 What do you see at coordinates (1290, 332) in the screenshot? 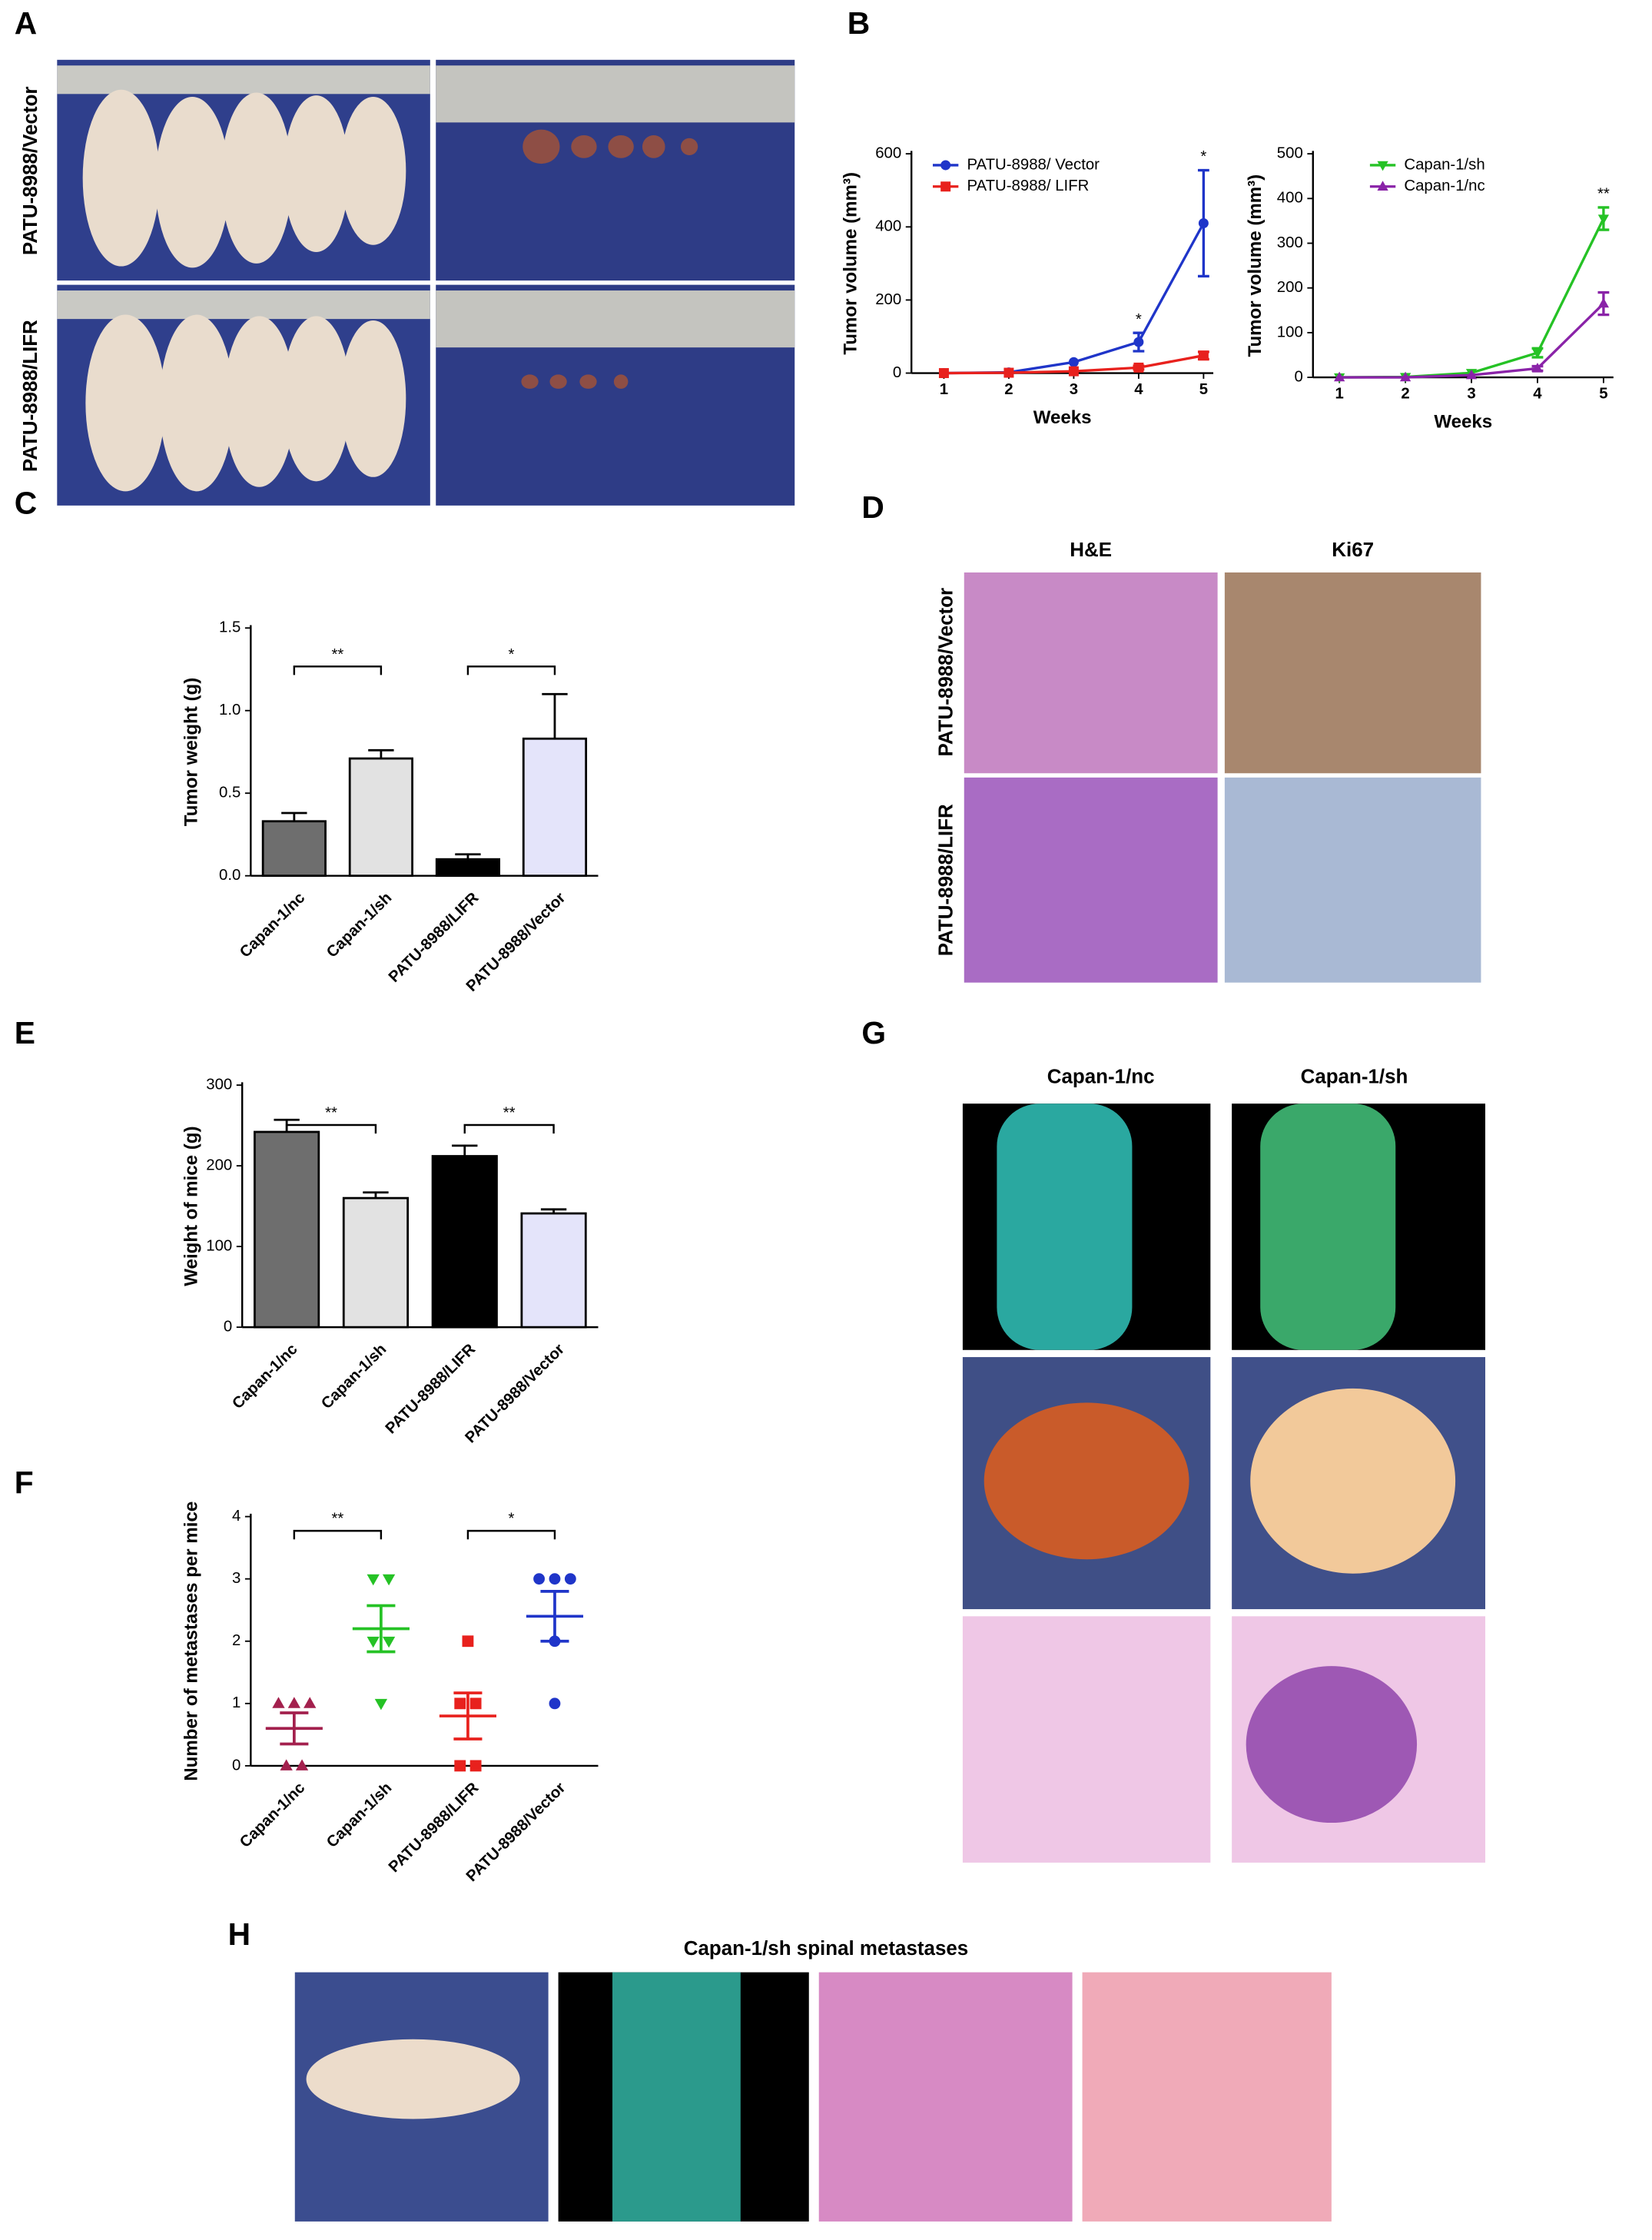
I see `y-tick-label: 100` at bounding box center [1290, 332].